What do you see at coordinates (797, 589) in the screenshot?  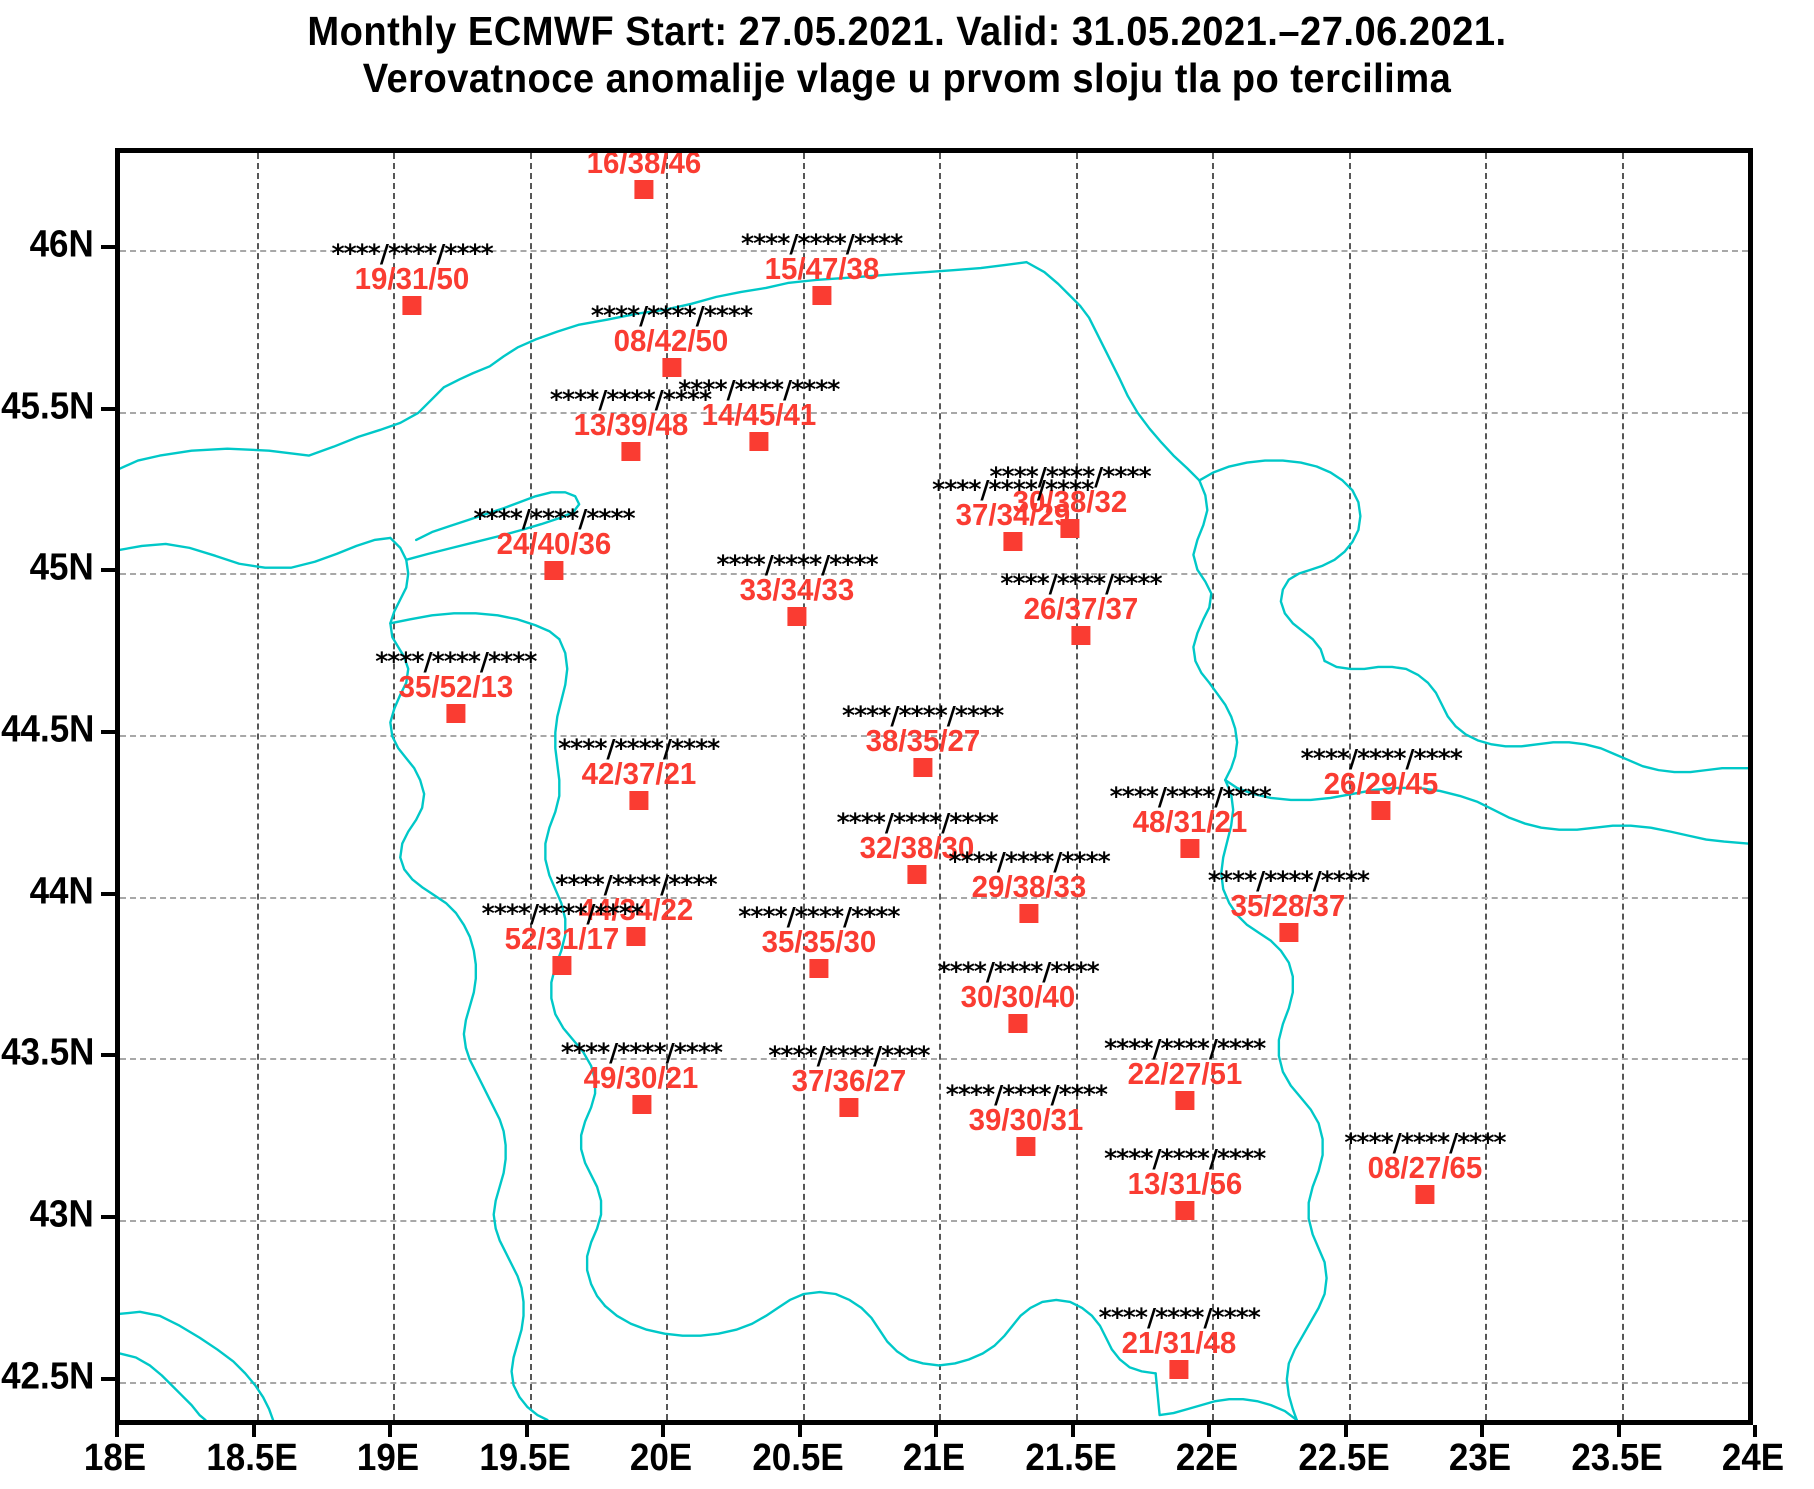 I see `station-plot: ****/****/**** 33/34/33` at bounding box center [797, 589].